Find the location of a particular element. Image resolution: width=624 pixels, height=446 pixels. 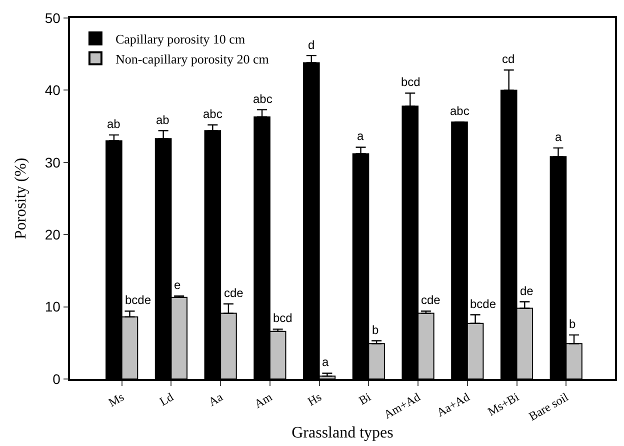

y-tick-label: 20 is located at coordinates (52, 234).